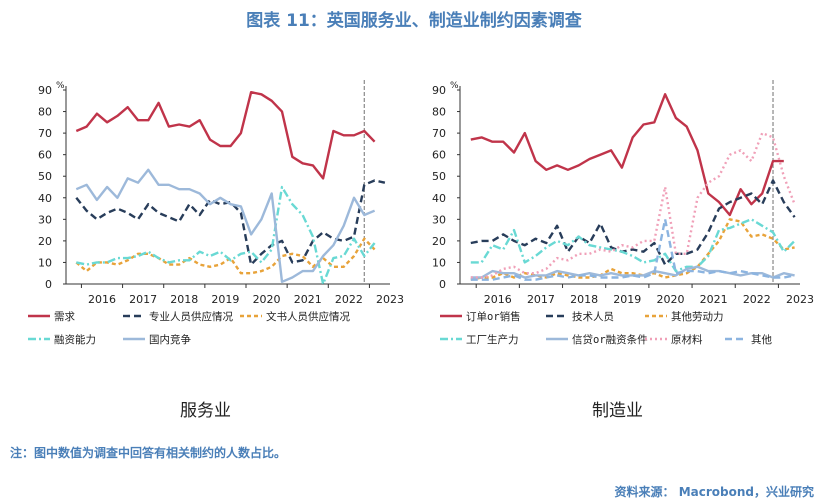 This screenshot has height=501, width=828. Describe the element at coordinates (687, 339) in the screenshot. I see `legend-label-5: 原材料` at that location.